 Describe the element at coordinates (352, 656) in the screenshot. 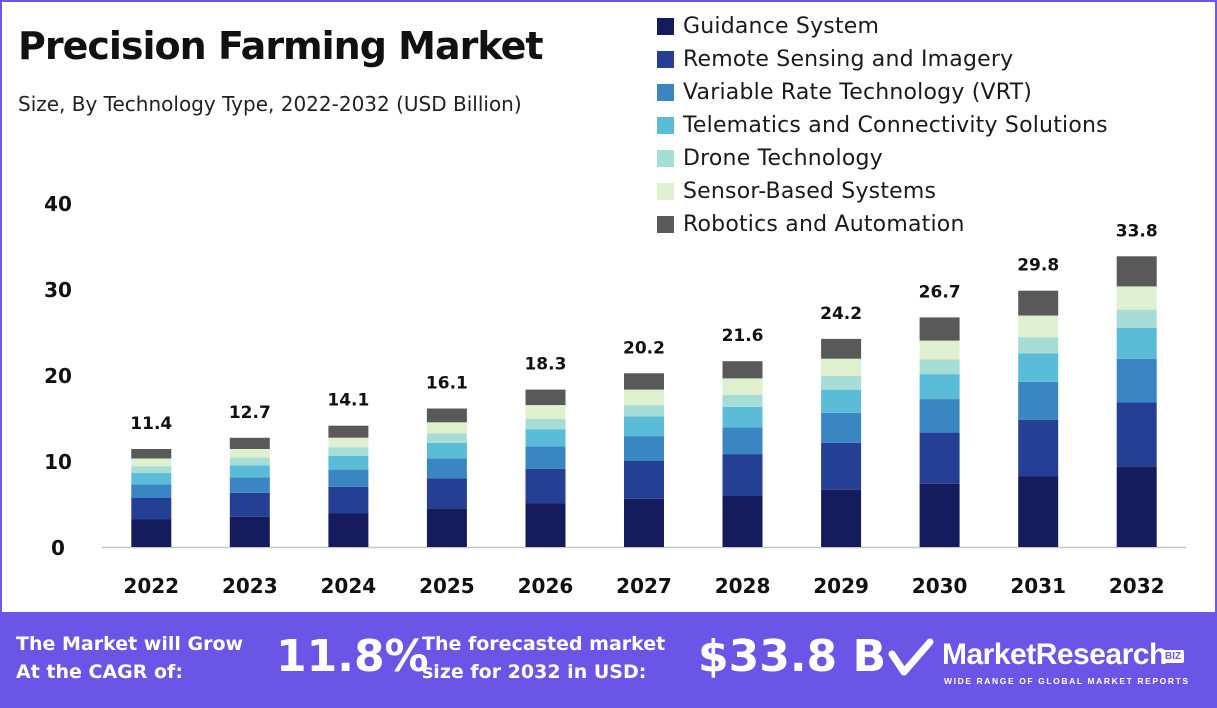

I see `cagr-value: 11.8%` at that location.